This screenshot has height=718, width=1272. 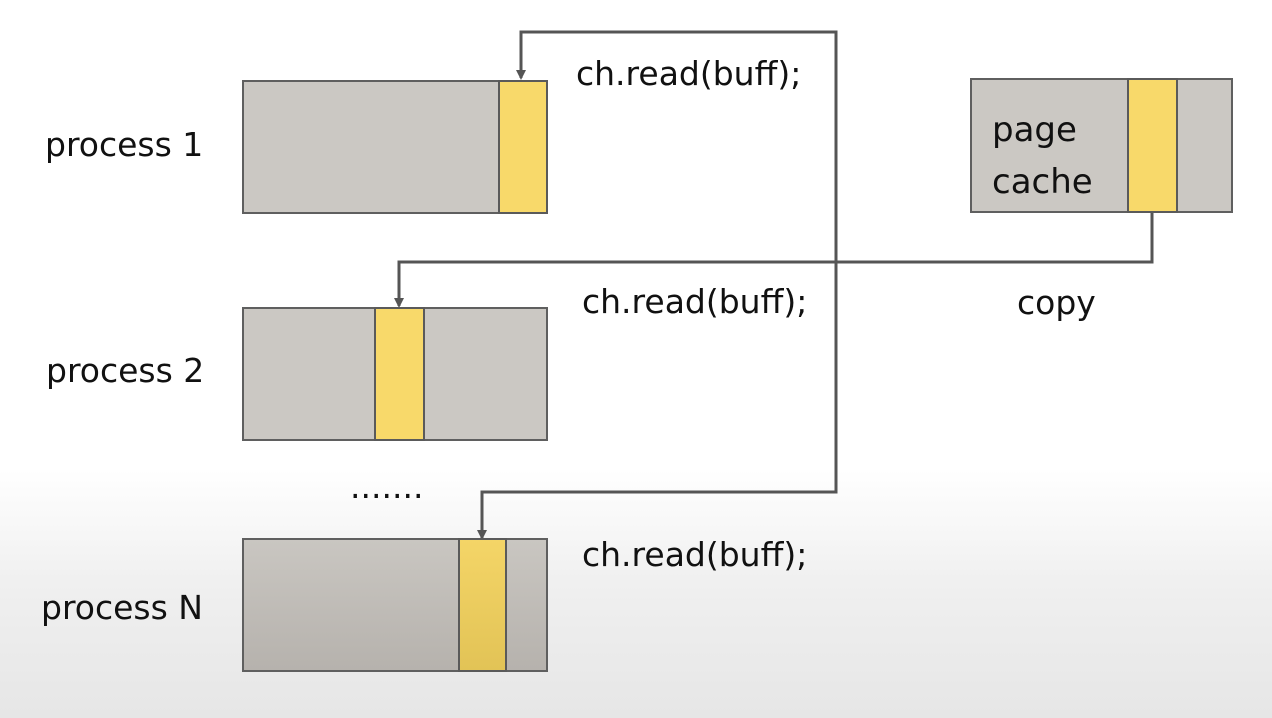 What do you see at coordinates (657, 401) in the screenshot?
I see `arrow-to-process-n` at bounding box center [657, 401].